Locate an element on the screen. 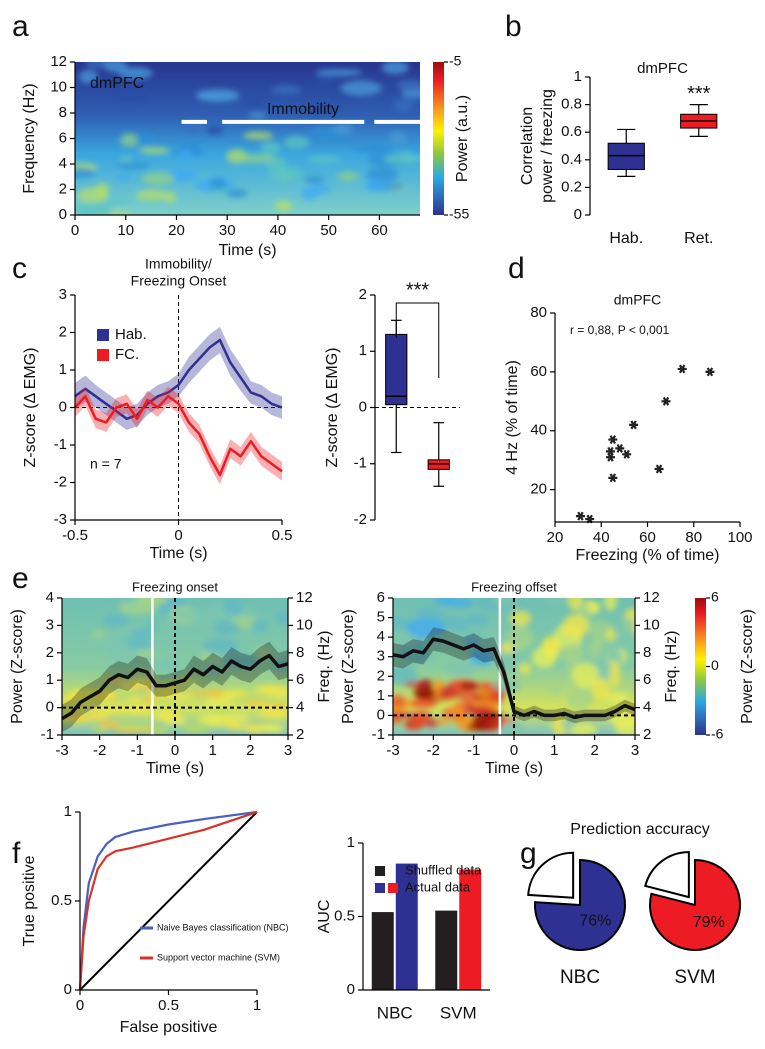 This screenshot has height=1049, width=765. colorbar-tick-label: -5 is located at coordinates (455, 61).